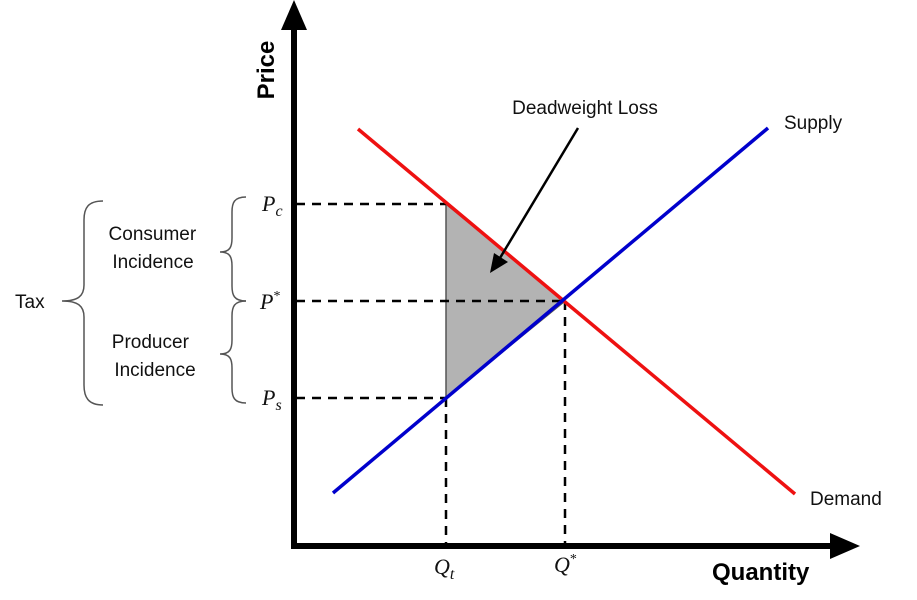  What do you see at coordinates (845, 546) in the screenshot?
I see `x-axis-arrowhead` at bounding box center [845, 546].